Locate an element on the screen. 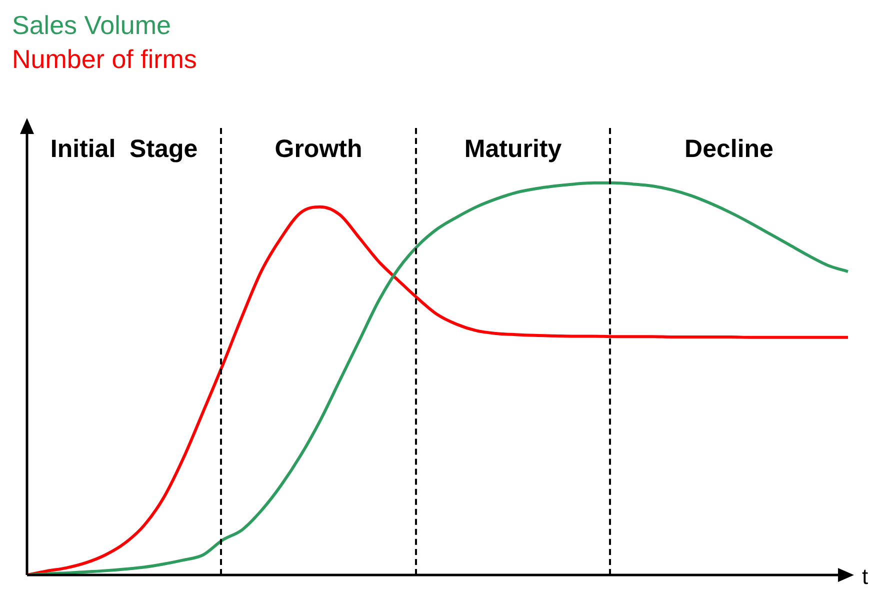 This screenshot has height=590, width=871. text: Sales Volume is located at coordinates (92, 25).